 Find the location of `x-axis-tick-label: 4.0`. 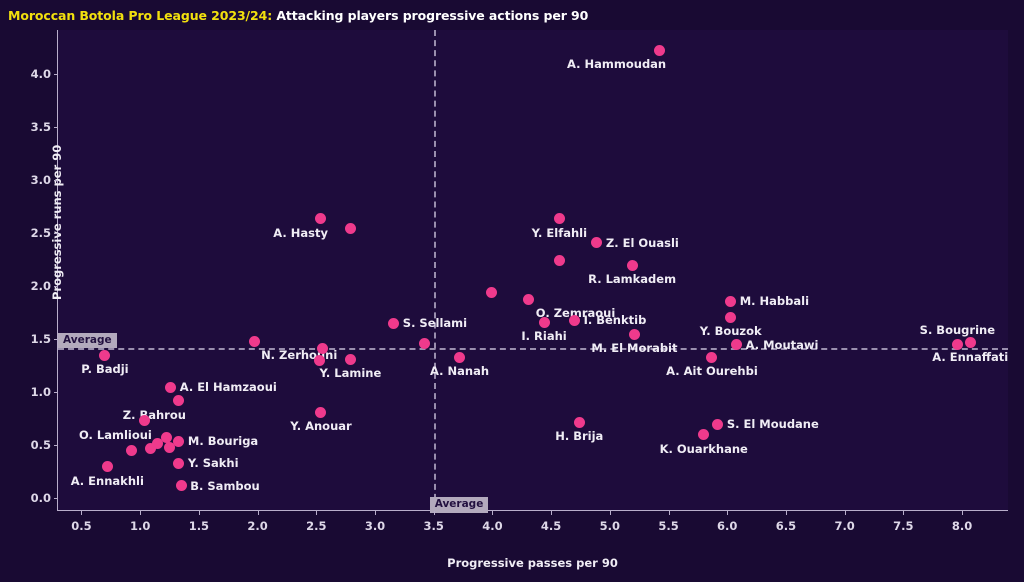

x-axis-tick-label: 4.0 is located at coordinates (492, 526).